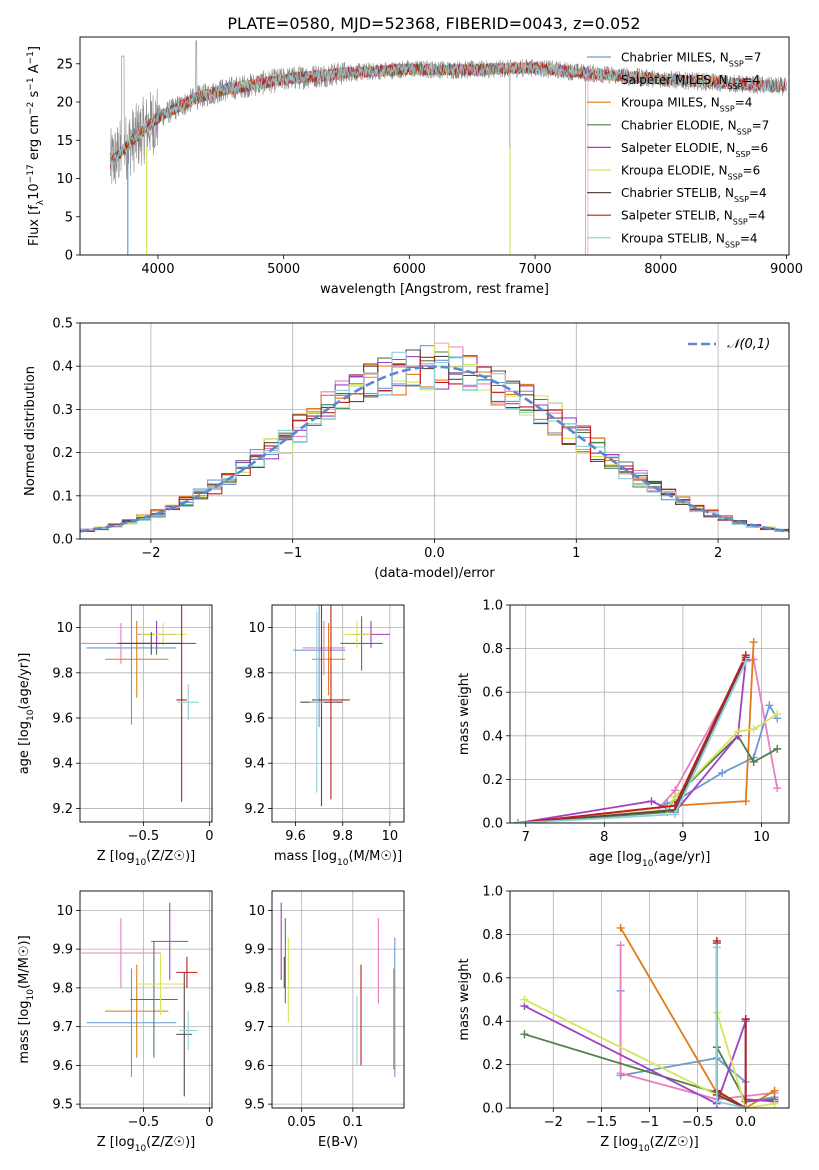 This screenshot has height=1170, width=819. Describe the element at coordinates (157, 269) in the screenshot. I see `x-tick-label: 4000` at that location.